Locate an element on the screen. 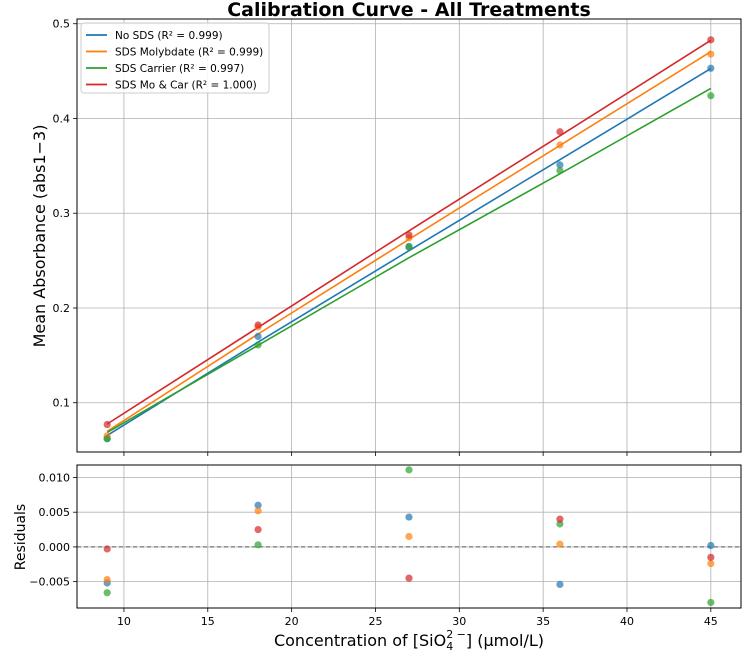  main-y-tick-label: 0.1 is located at coordinates (62, 403).